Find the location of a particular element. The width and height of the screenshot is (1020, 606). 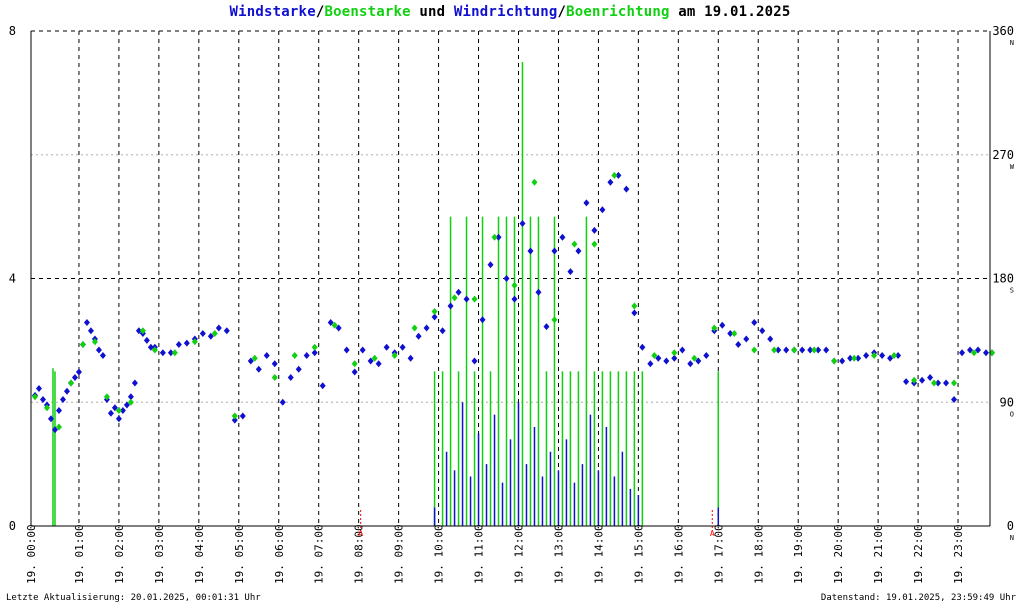

y-tick-label-left: 4 is located at coordinates (12, 279).